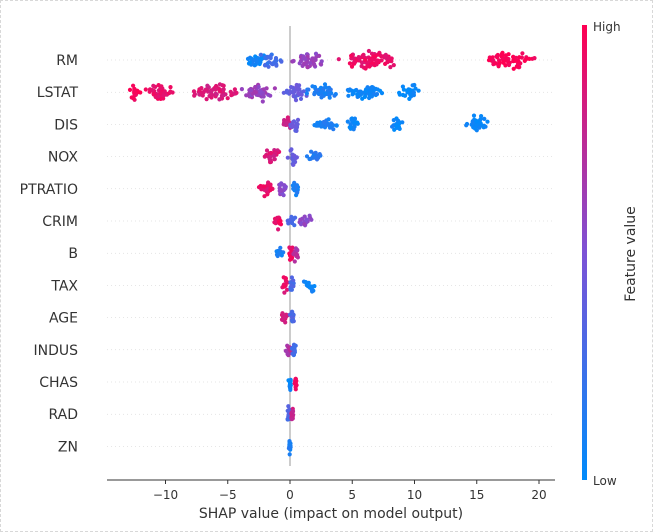  What do you see at coordinates (165, 495) in the screenshot?
I see `x-tick-label: −10` at bounding box center [165, 495].